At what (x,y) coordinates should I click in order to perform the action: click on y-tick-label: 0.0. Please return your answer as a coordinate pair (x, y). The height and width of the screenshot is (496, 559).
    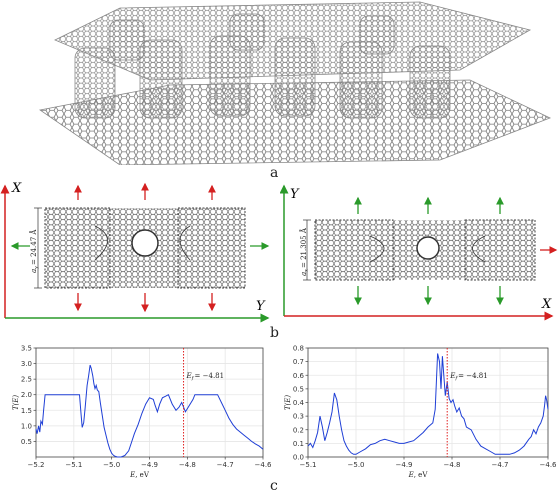
    Looking at the image, I should click on (298, 458).